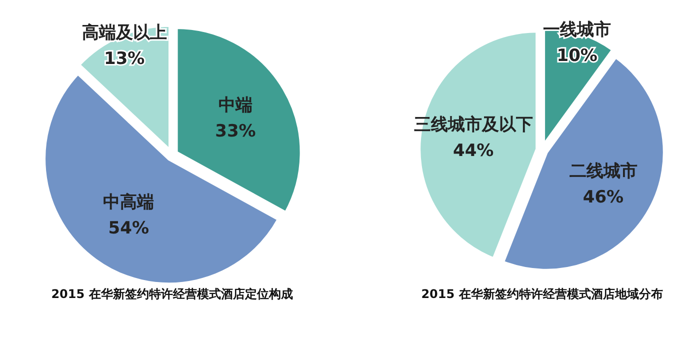 The image size is (697, 355). What do you see at coordinates (124, 32) in the screenshot?
I see `slice-label: 高端及以上` at bounding box center [124, 32].